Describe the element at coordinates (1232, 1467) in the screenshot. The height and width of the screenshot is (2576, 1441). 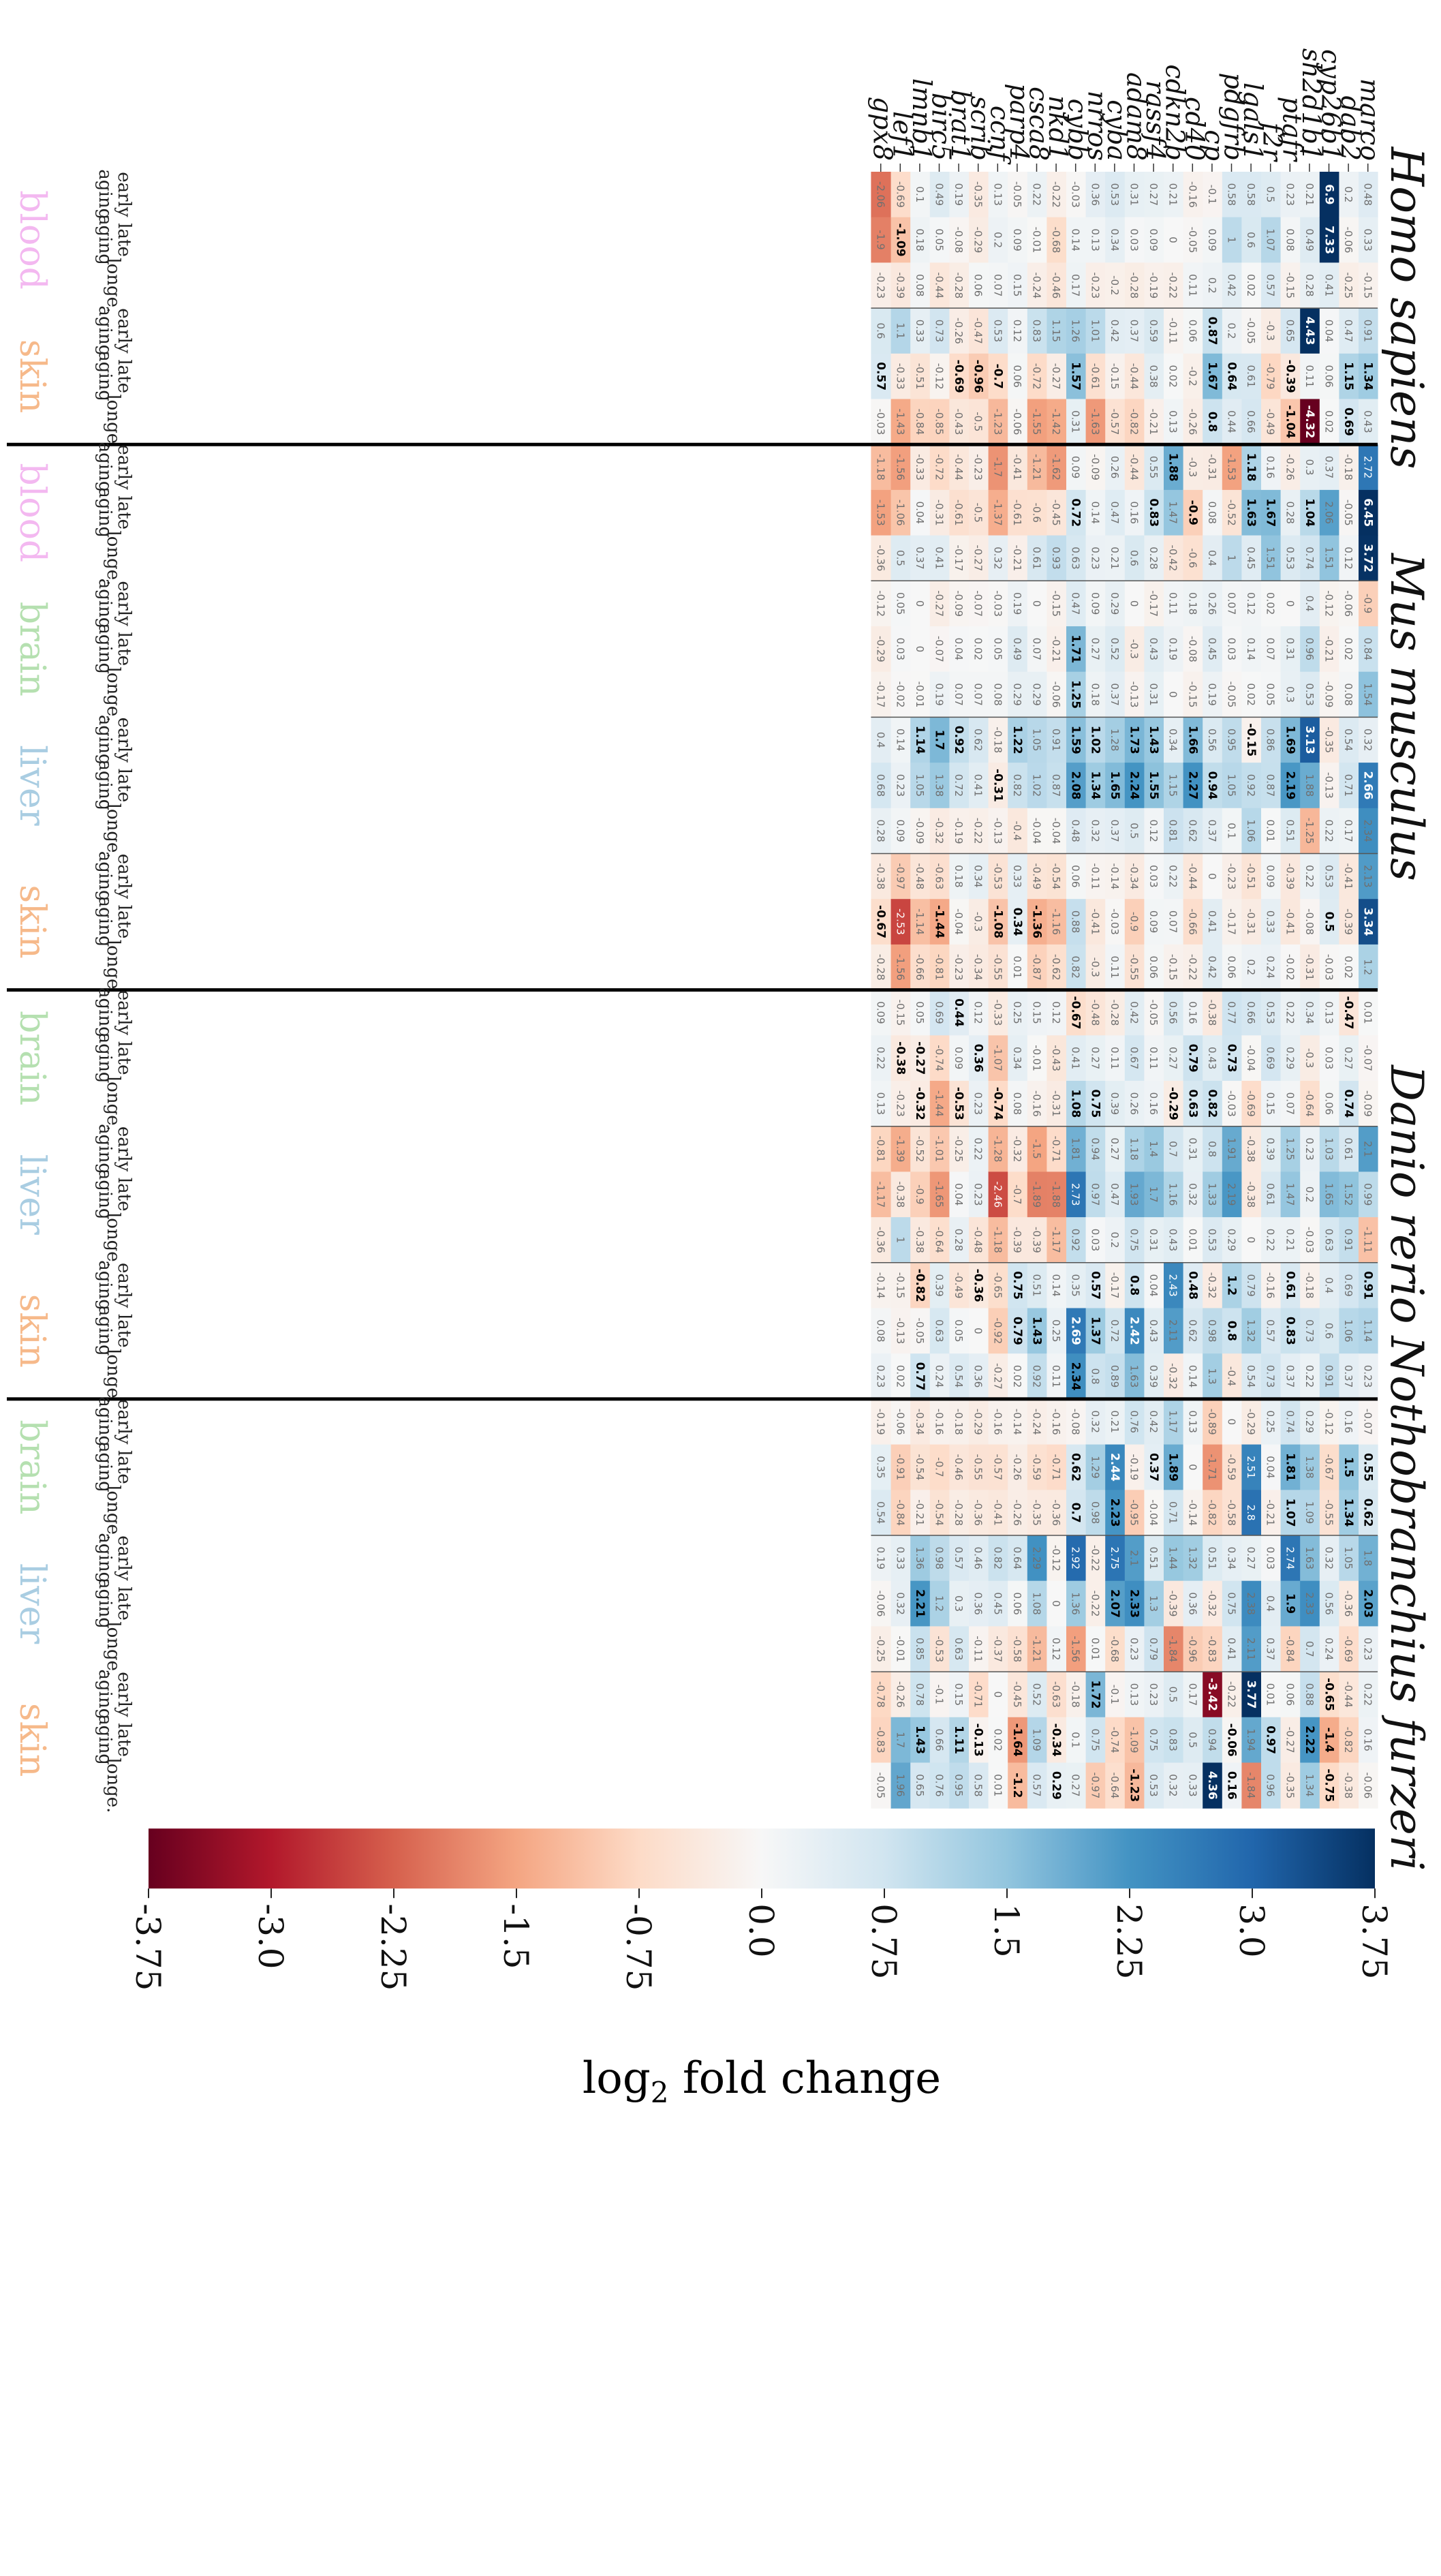
I see `cell-value-label: -0.59` at that location.